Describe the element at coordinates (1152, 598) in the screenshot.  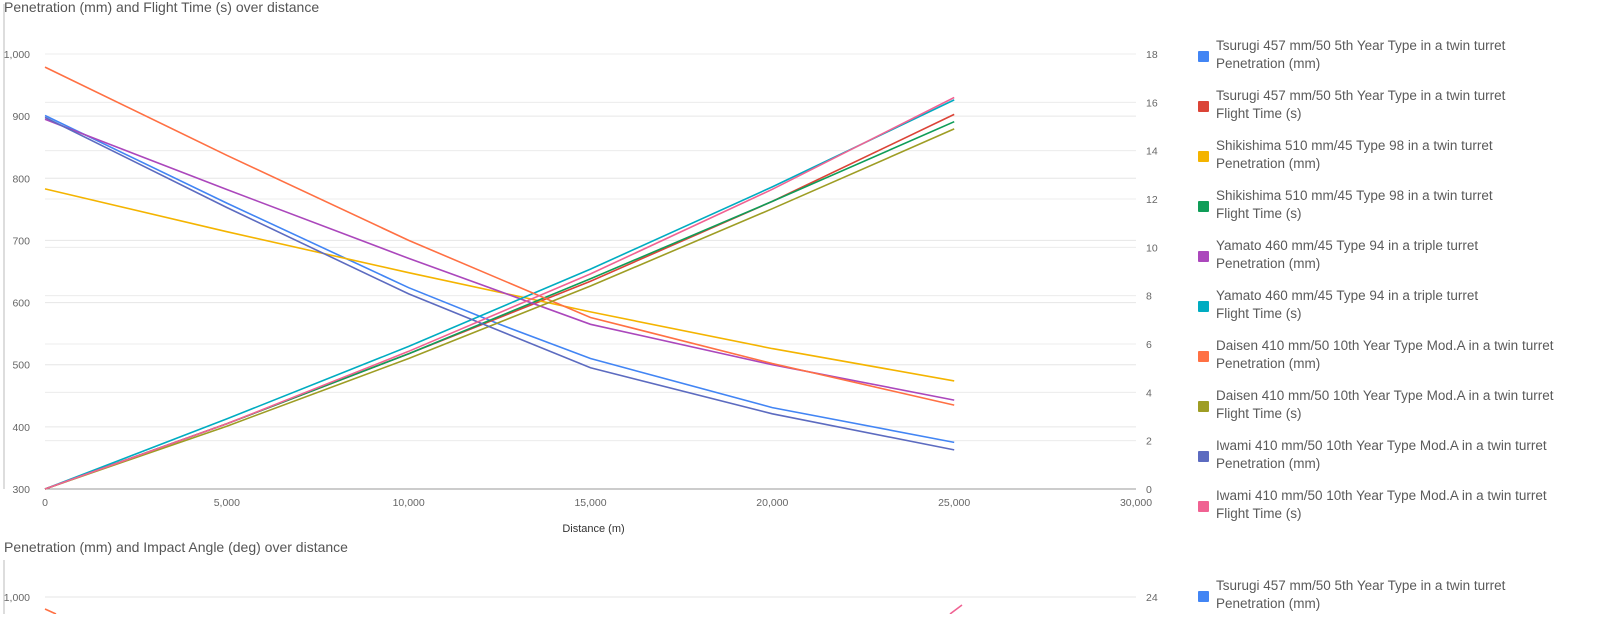
I see `y-right-tick-label-2: 24` at that location.